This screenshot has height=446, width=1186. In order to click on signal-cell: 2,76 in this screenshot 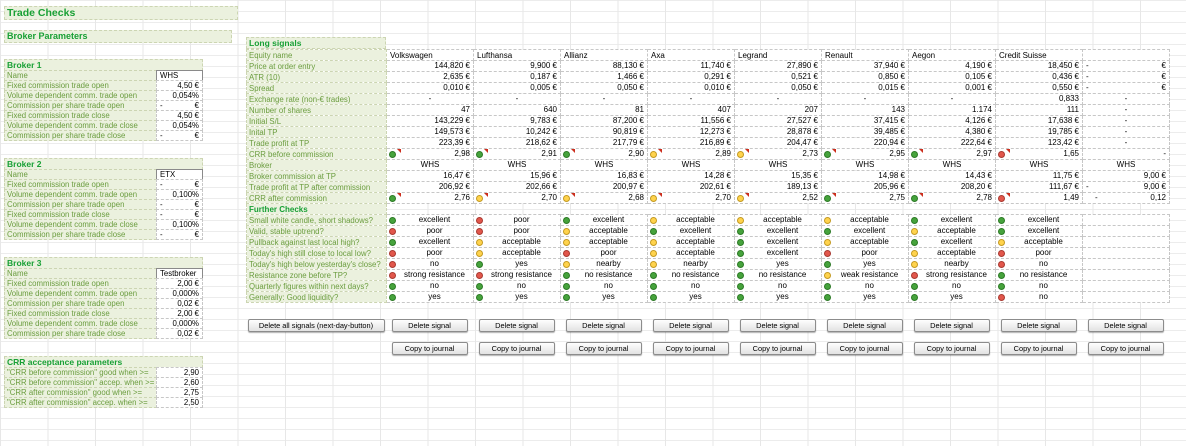, I will do `click(430, 198)`.